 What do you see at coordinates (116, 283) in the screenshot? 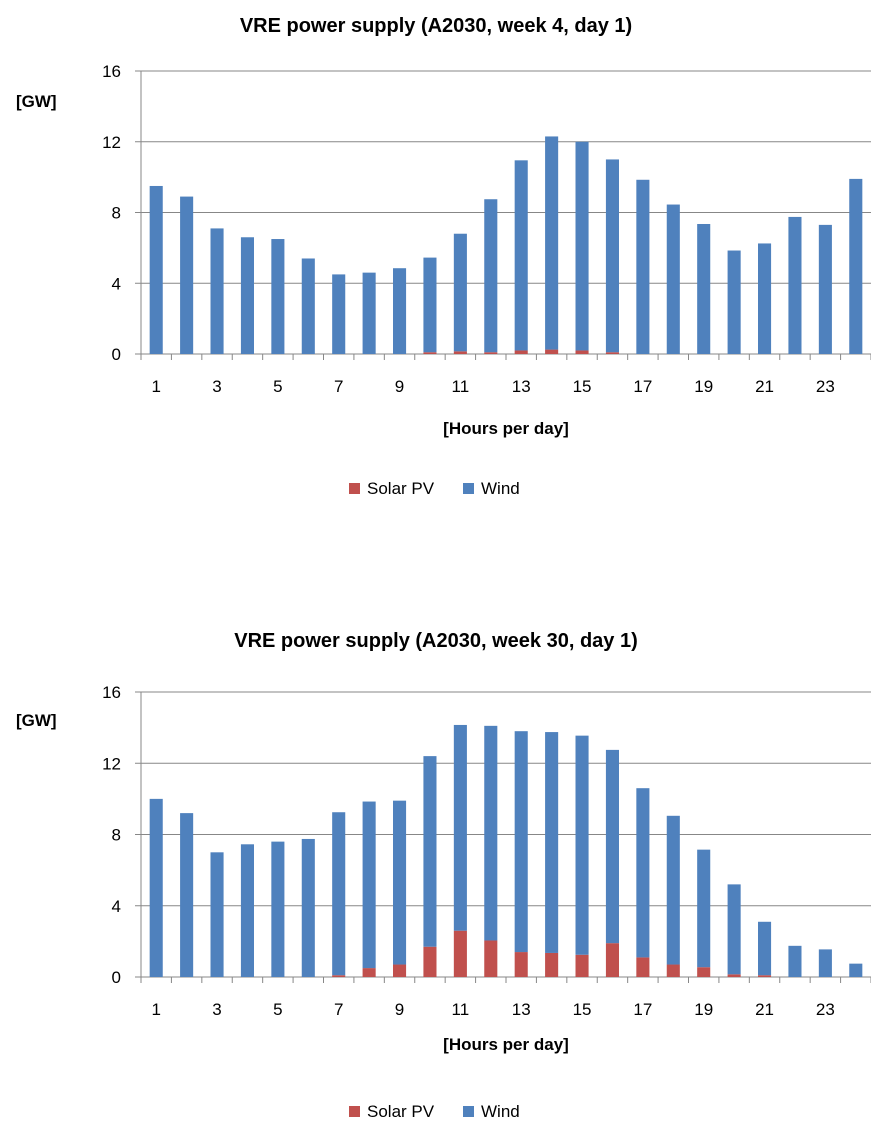
I see `y-tick-label: 4` at bounding box center [116, 283].